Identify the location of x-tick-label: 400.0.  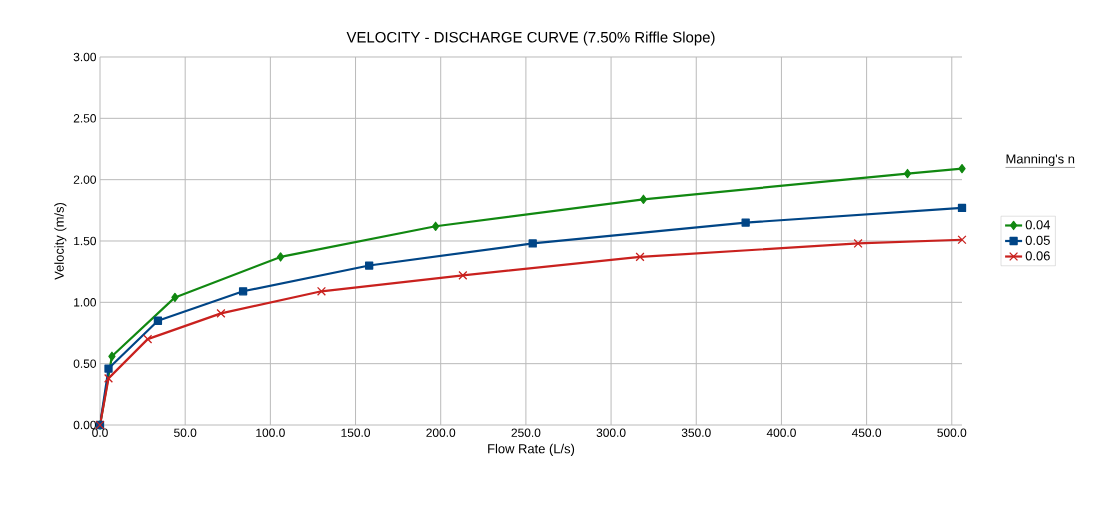
(781, 432).